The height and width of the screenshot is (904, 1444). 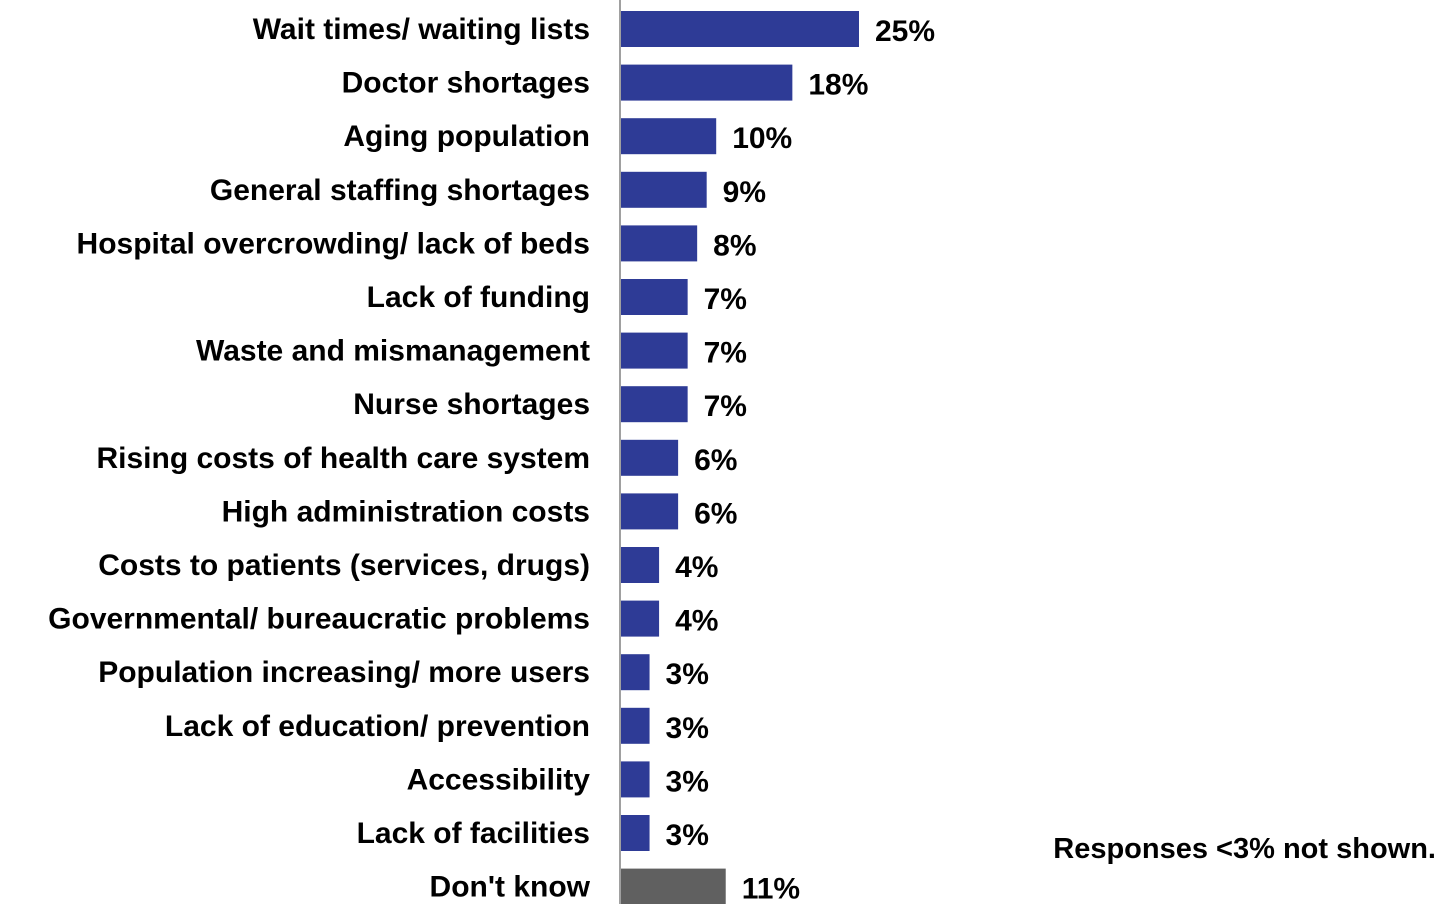 I want to click on category-label: Rising costs of health care system, so click(x=343, y=458).